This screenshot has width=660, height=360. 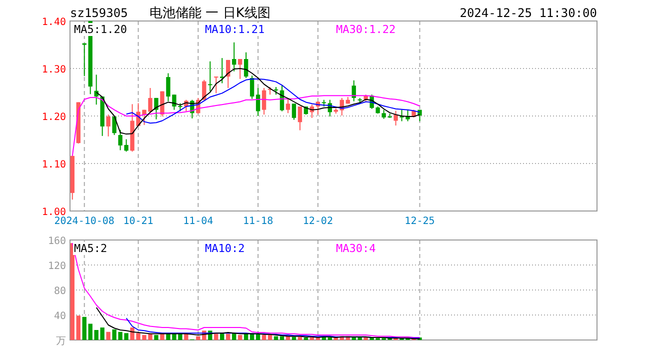 I want to click on x-tick-label: 2024-10-08, so click(x=84, y=221).